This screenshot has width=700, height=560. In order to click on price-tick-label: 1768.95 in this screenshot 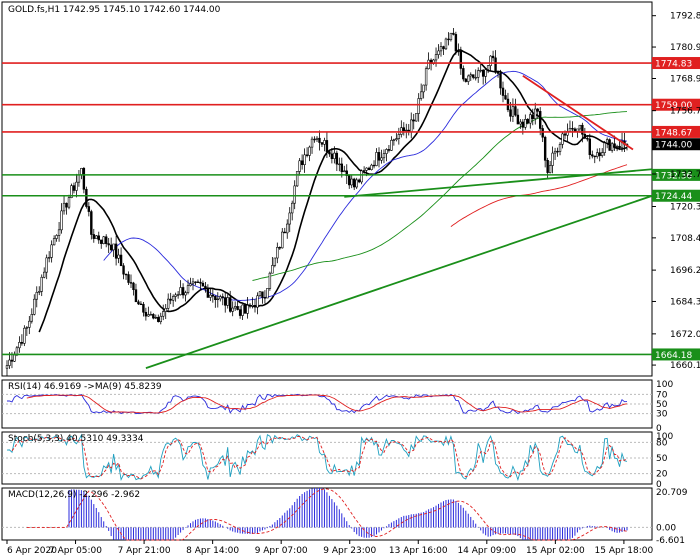, I will do `click(685, 80)`.